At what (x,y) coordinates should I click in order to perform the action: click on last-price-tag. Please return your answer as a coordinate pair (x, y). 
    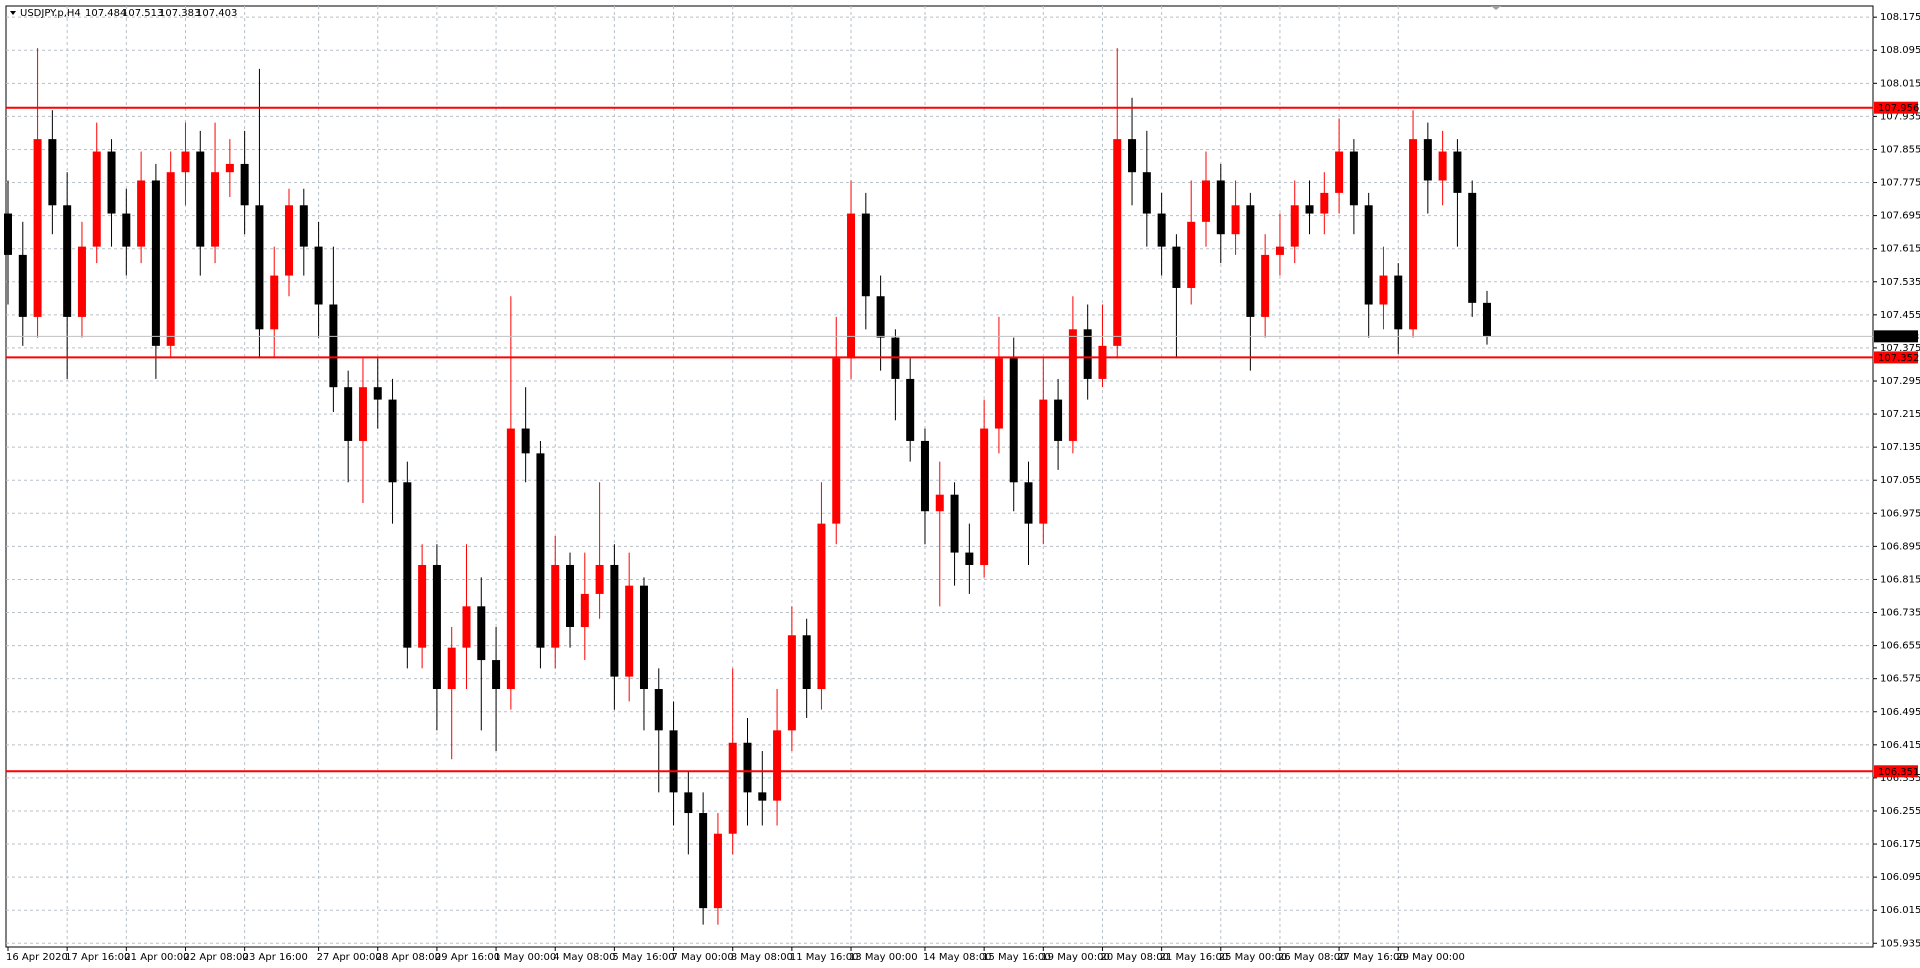
    Looking at the image, I should click on (1896, 336).